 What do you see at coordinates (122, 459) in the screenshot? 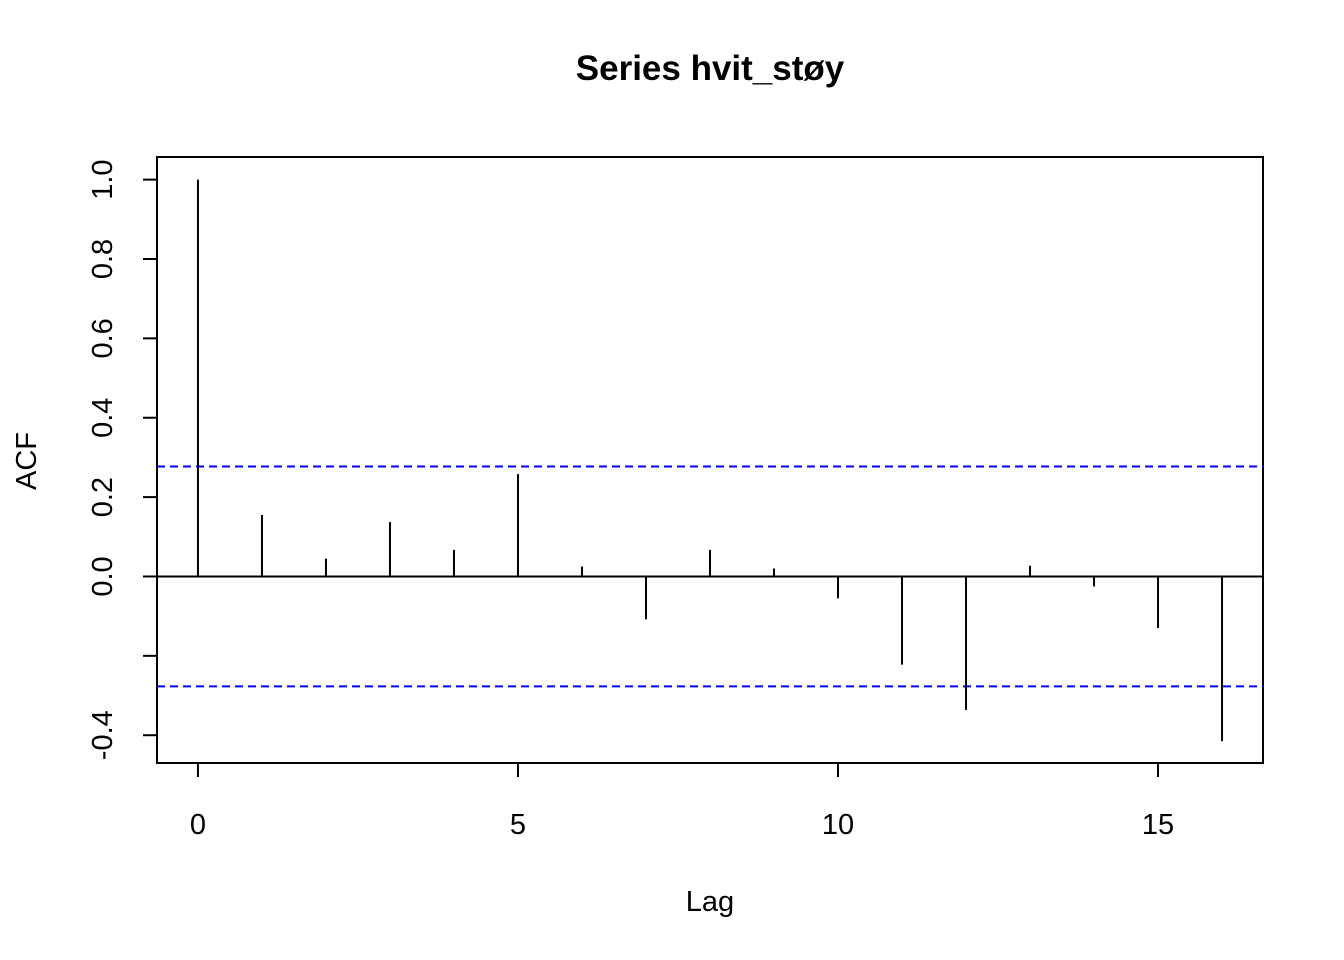
I see `y-axis: -0.4 0.0 0.2 0.4 0.6 0.8 1.0` at bounding box center [122, 459].